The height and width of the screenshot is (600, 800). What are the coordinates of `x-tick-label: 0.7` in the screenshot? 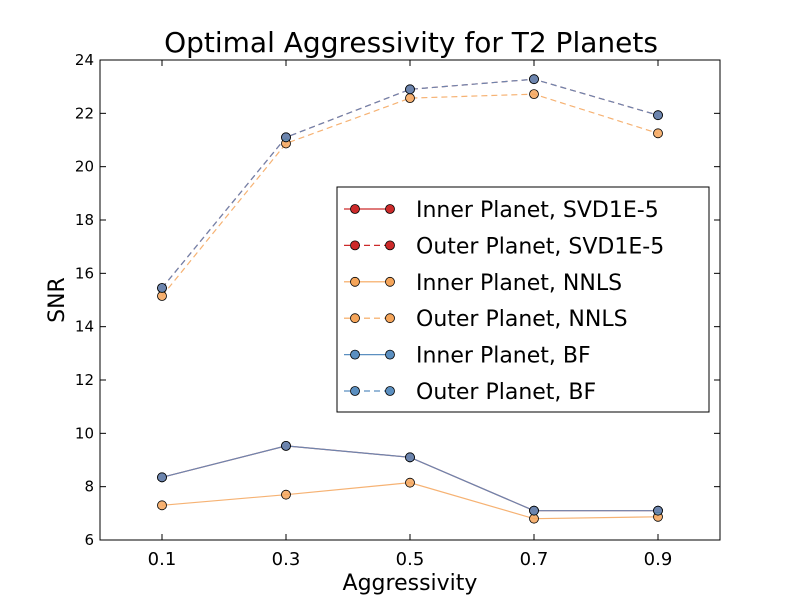 It's located at (534, 559).